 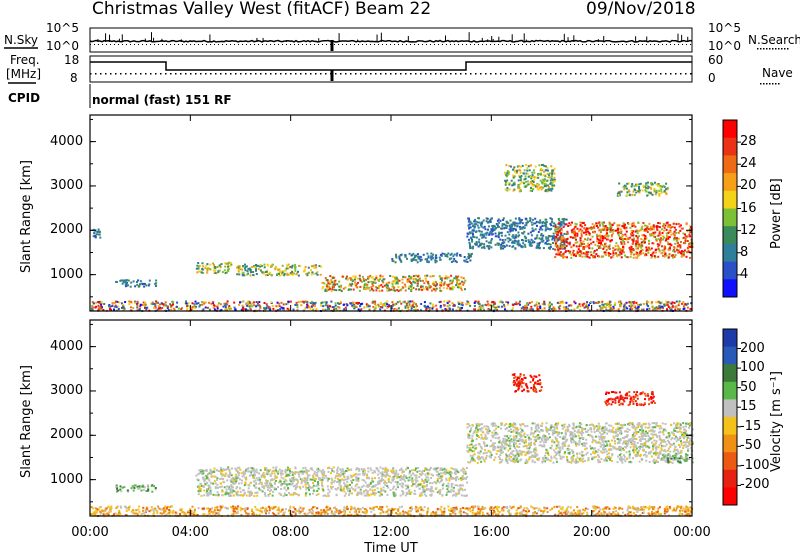 What do you see at coordinates (730, 271) in the screenshot?
I see `panel-0-colorbar-segment` at bounding box center [730, 271].